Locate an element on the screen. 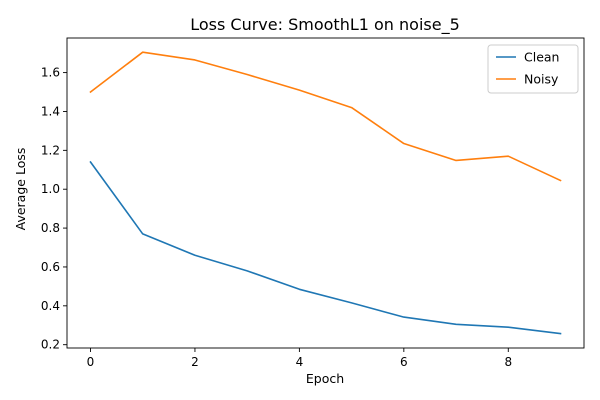 The image size is (600, 400). x-tick-label: 8 is located at coordinates (508, 362).